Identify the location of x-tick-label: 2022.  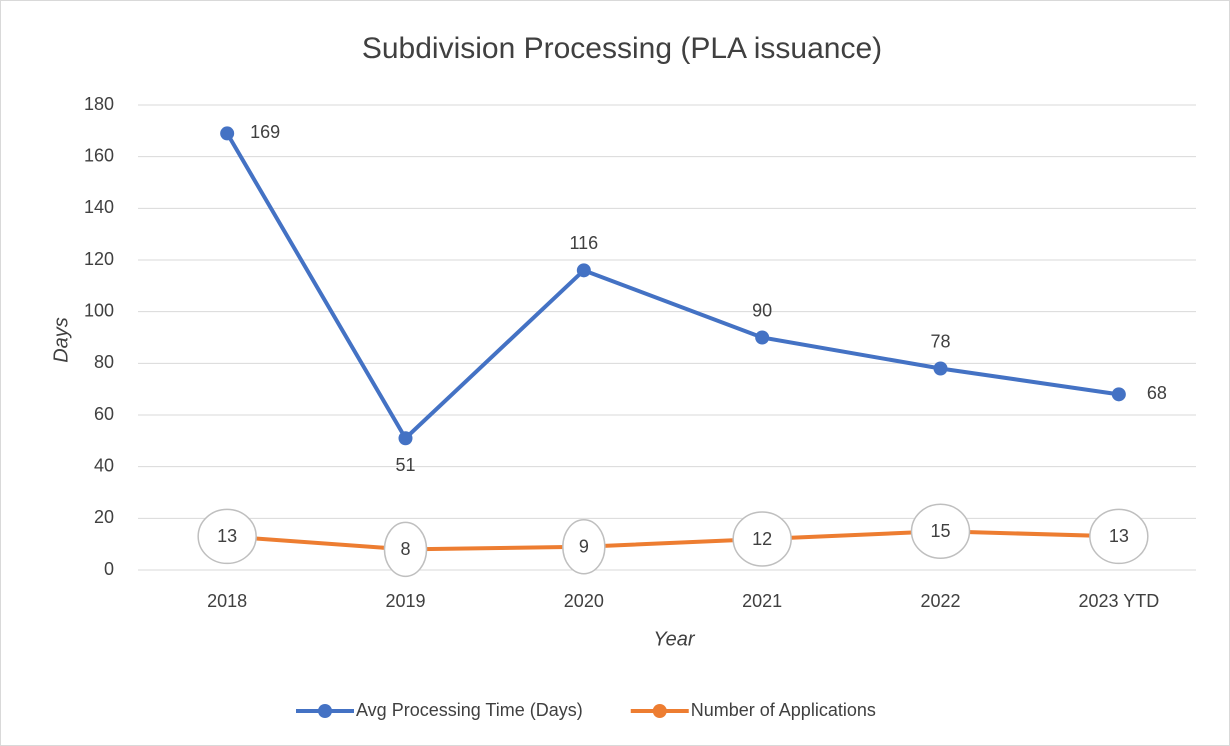
(940, 601).